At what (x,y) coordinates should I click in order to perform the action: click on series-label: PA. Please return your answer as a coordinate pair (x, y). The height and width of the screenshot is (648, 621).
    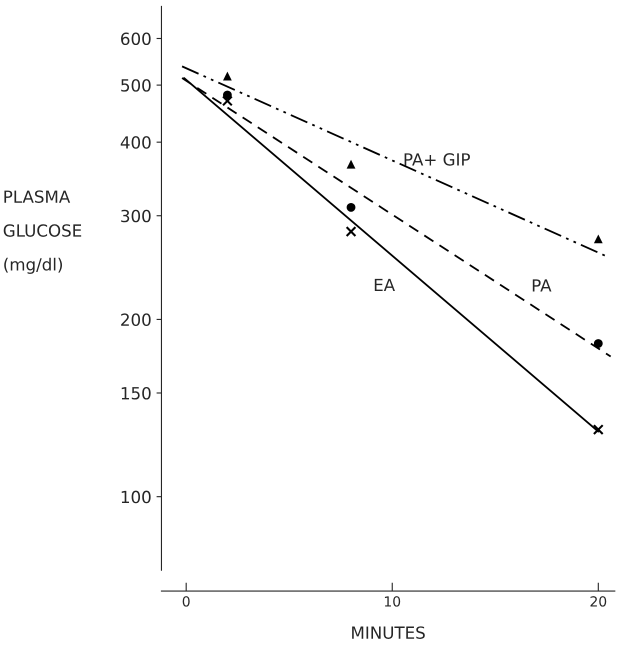
    Looking at the image, I should click on (542, 285).